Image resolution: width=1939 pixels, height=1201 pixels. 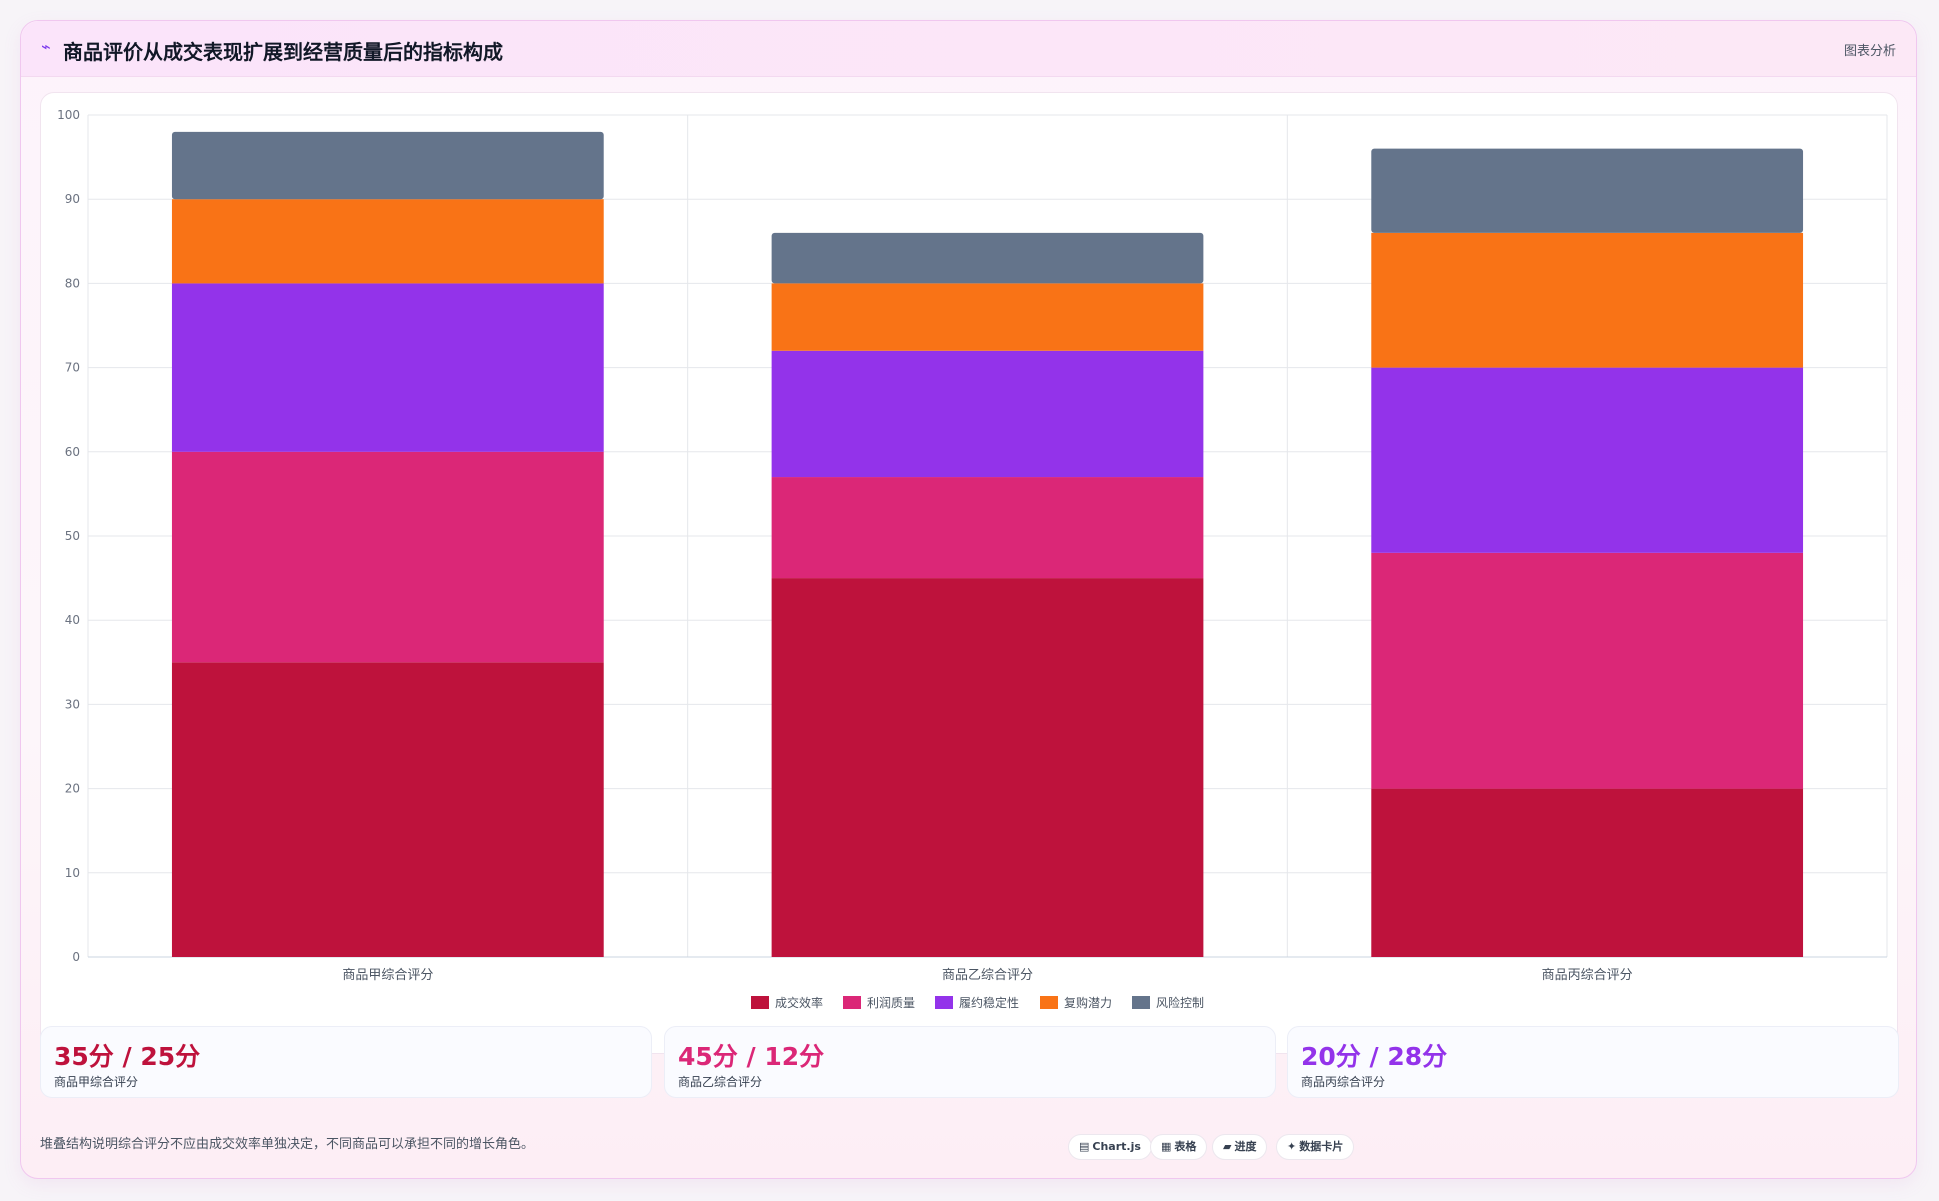 What do you see at coordinates (127, 1056) in the screenshot?
I see `stat-value: 35分 / 25分` at bounding box center [127, 1056].